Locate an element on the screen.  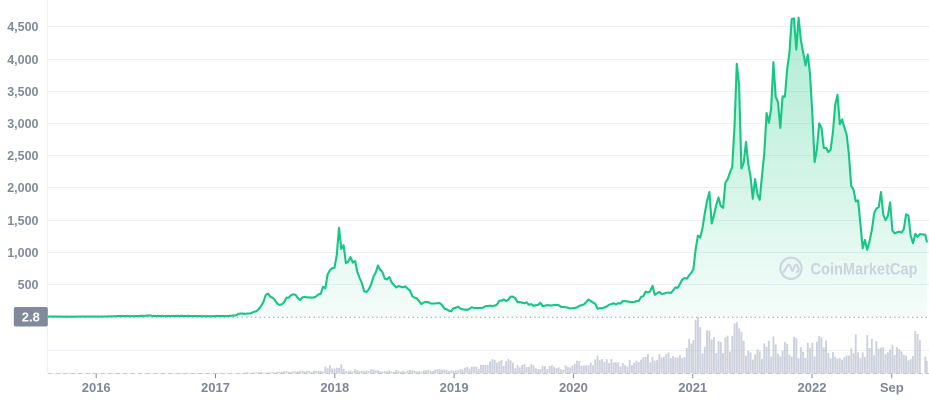
svg-text: 2018 is located at coordinates (334, 387).